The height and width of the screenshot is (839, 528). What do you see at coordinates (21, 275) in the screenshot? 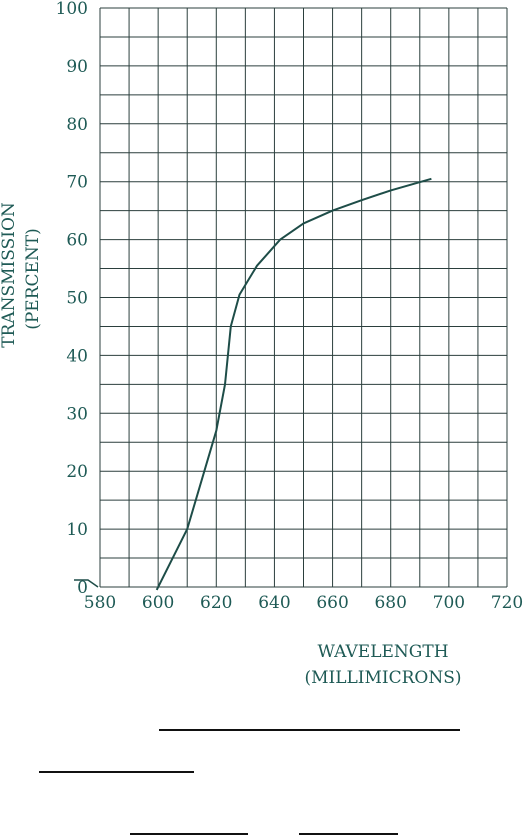
I see `y-axis-title: TRANSMISSION (PERCENT)` at bounding box center [21, 275].